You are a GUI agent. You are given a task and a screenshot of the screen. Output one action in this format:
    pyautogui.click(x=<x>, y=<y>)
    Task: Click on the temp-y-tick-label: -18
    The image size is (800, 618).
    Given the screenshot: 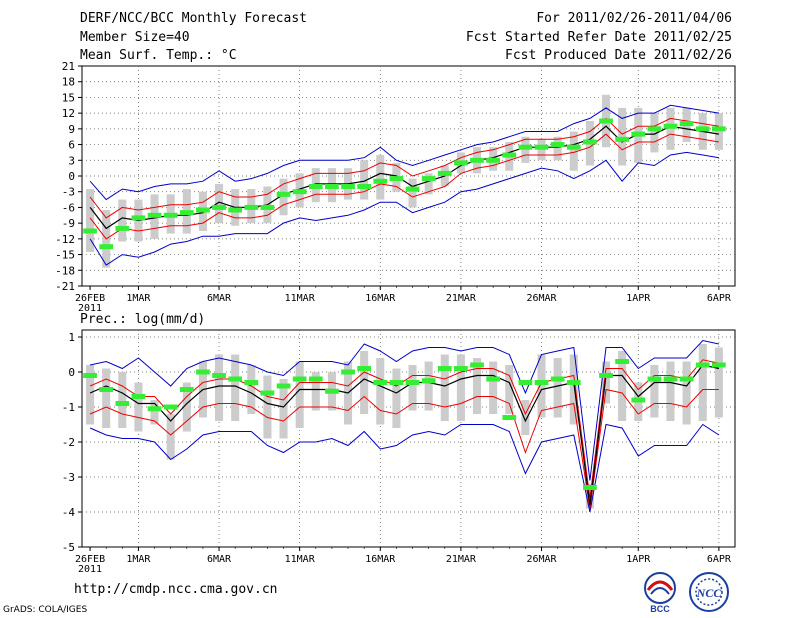 What is the action you would take?
    pyautogui.click(x=65, y=270)
    